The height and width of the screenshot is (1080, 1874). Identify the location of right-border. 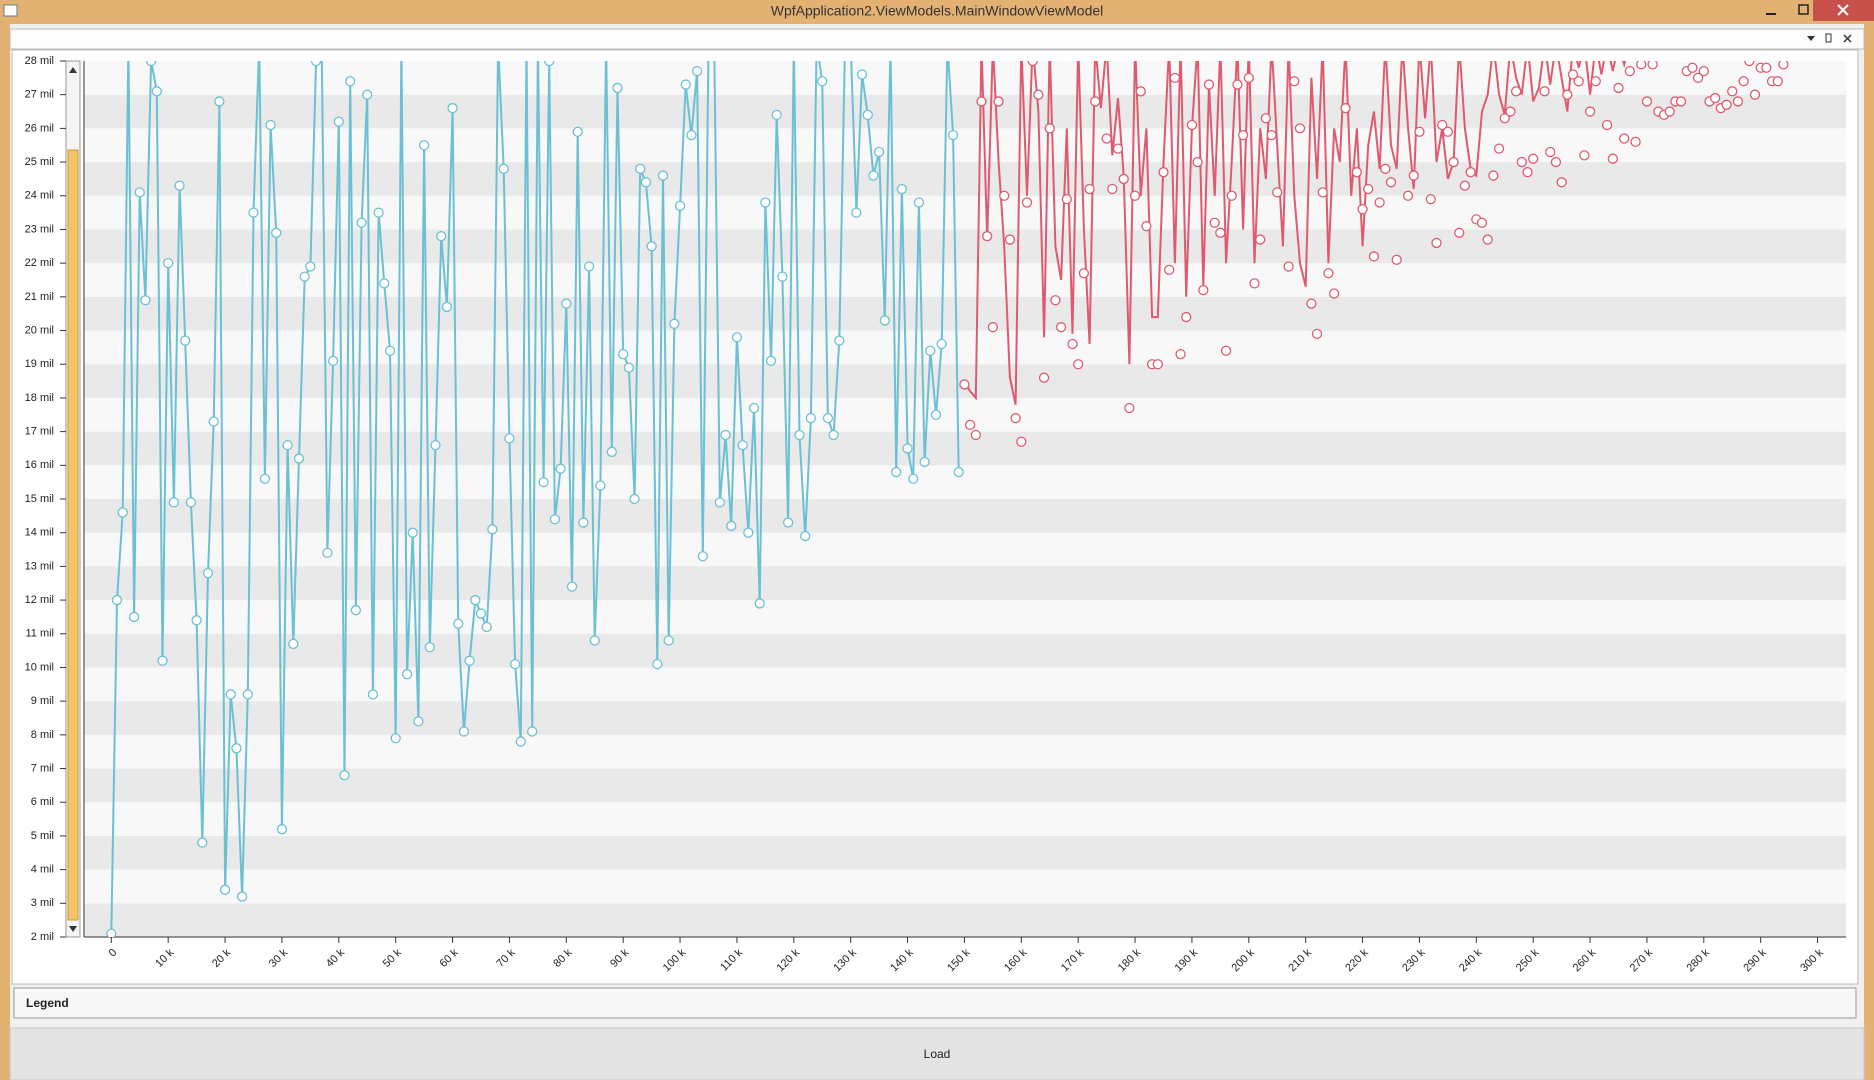
(1869, 552).